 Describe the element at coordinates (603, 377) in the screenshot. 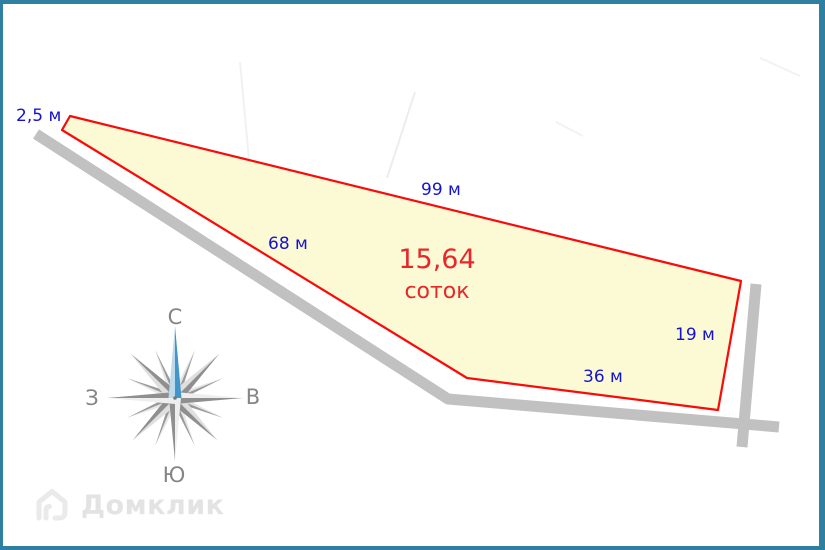

I see `dimension-label-south: 36 м` at that location.